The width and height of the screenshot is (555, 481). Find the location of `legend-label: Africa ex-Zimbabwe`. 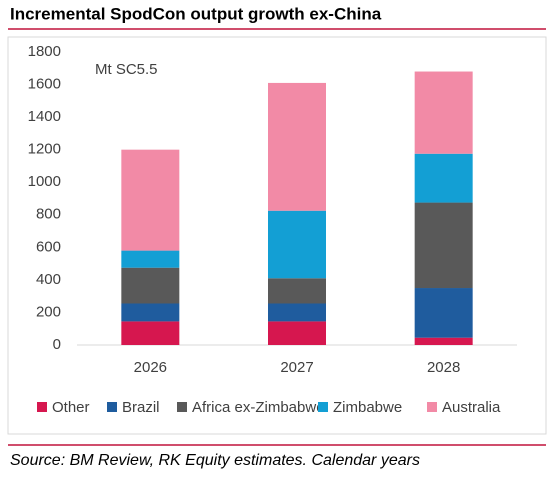

legend-label: Africa ex-Zimbabwe is located at coordinates (258, 407).